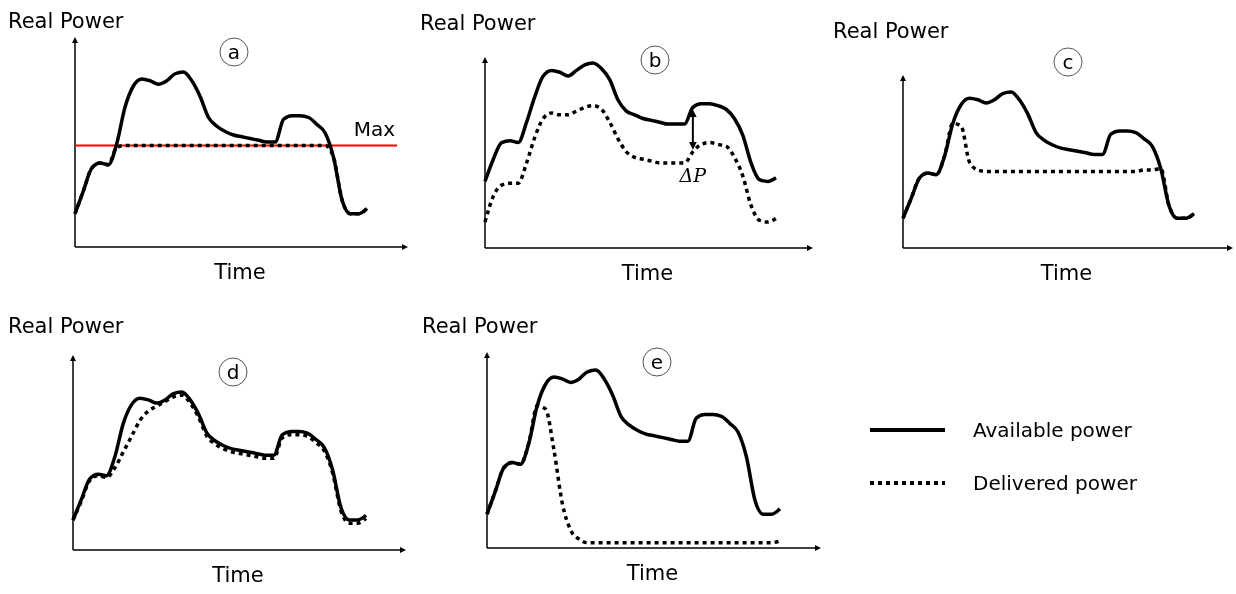 The image size is (1236, 594). I want to click on legend-label: Delivered power, so click(1055, 483).